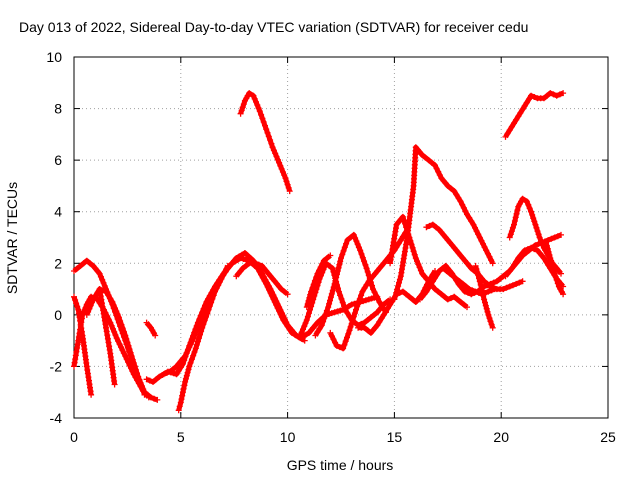 The width and height of the screenshot is (640, 480). What do you see at coordinates (58, 212) in the screenshot?
I see `y-tick-label: 4` at bounding box center [58, 212].